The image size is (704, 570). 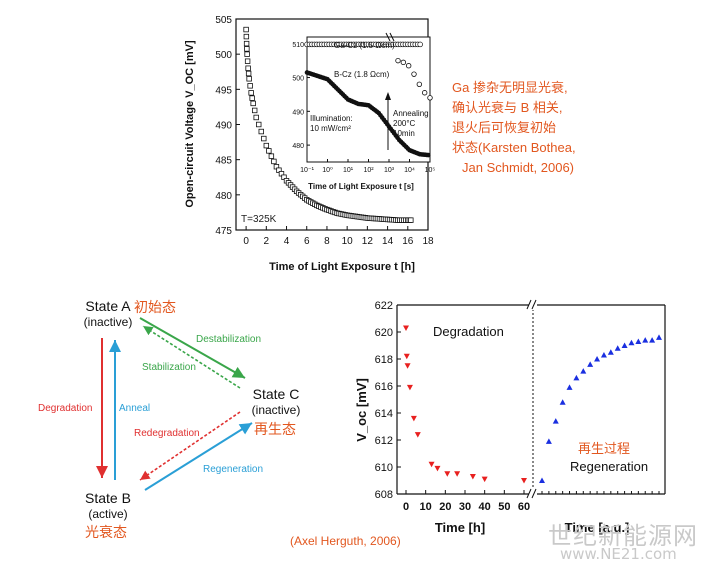 What do you see at coordinates (384, 468) in the screenshot?
I see `y-tick-label: 610` at bounding box center [384, 468].